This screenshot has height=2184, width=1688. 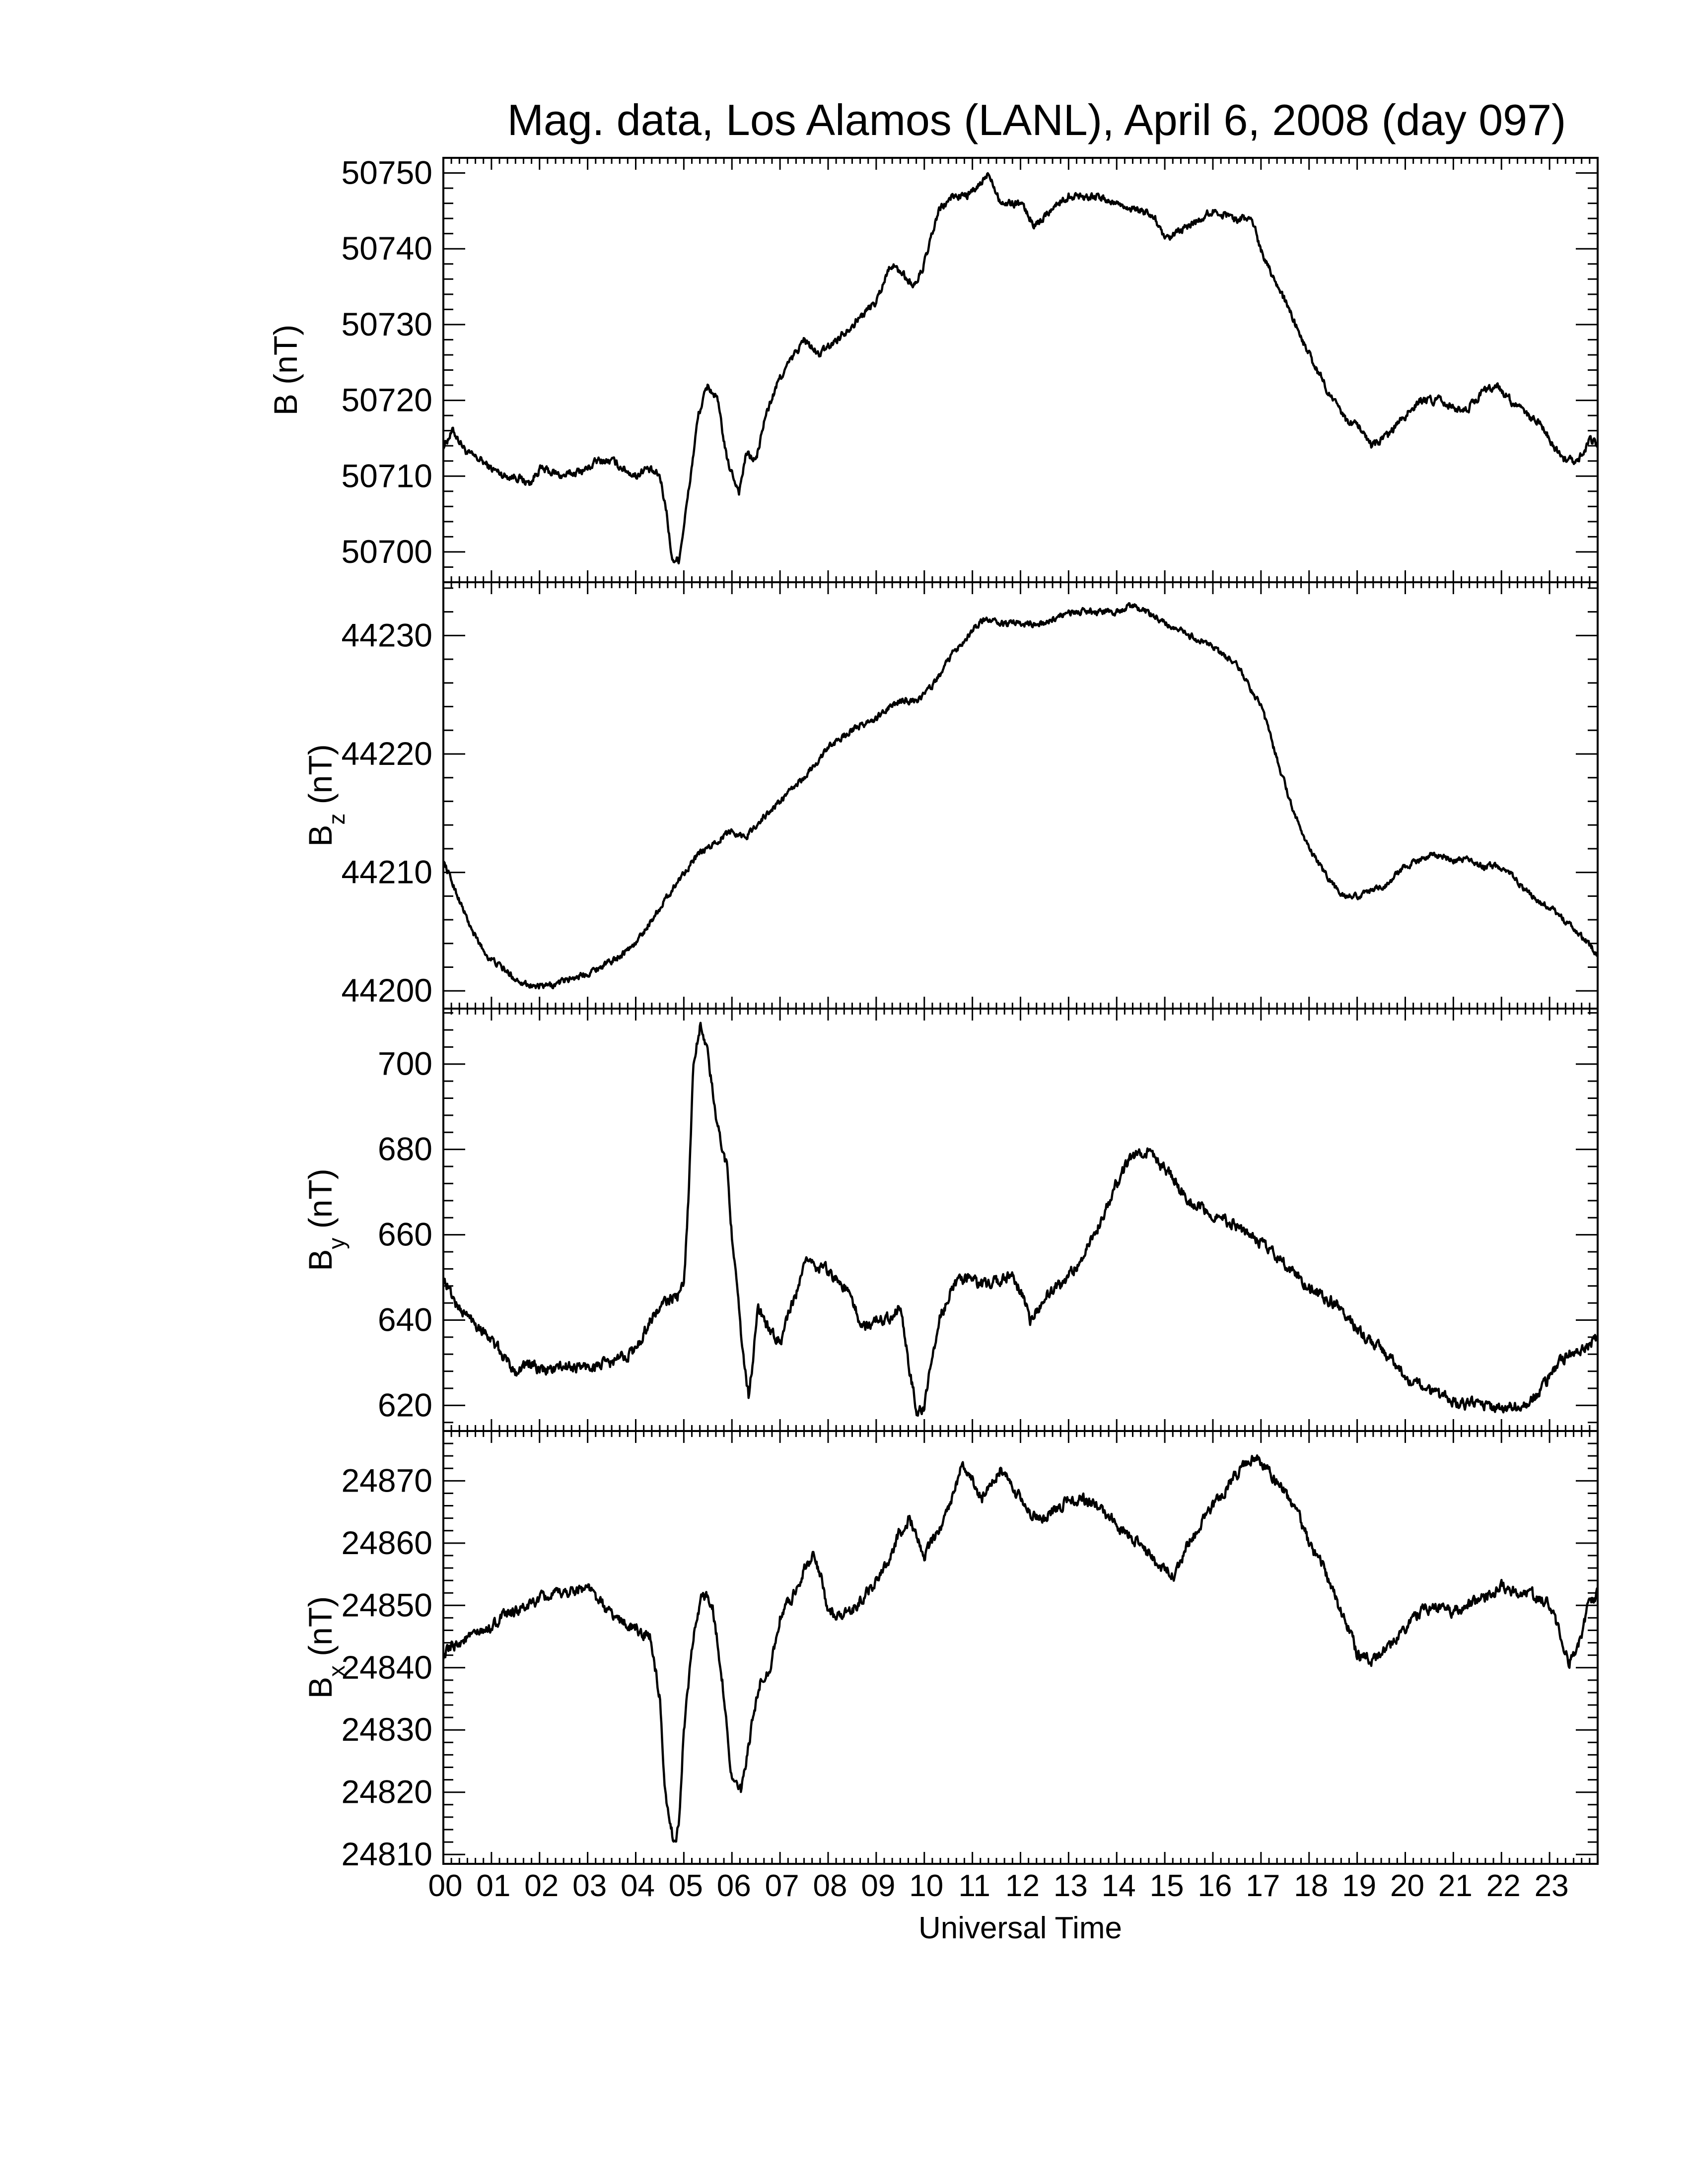 I want to click on x-tick-label: 01, so click(x=493, y=1886).